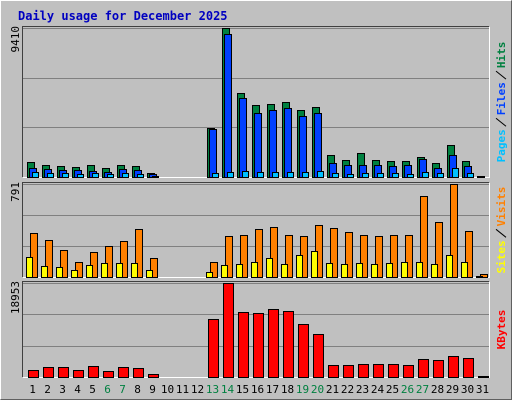  What do you see at coordinates (47, 389) in the screenshot?
I see `x-tick-label: 2` at bounding box center [47, 389].